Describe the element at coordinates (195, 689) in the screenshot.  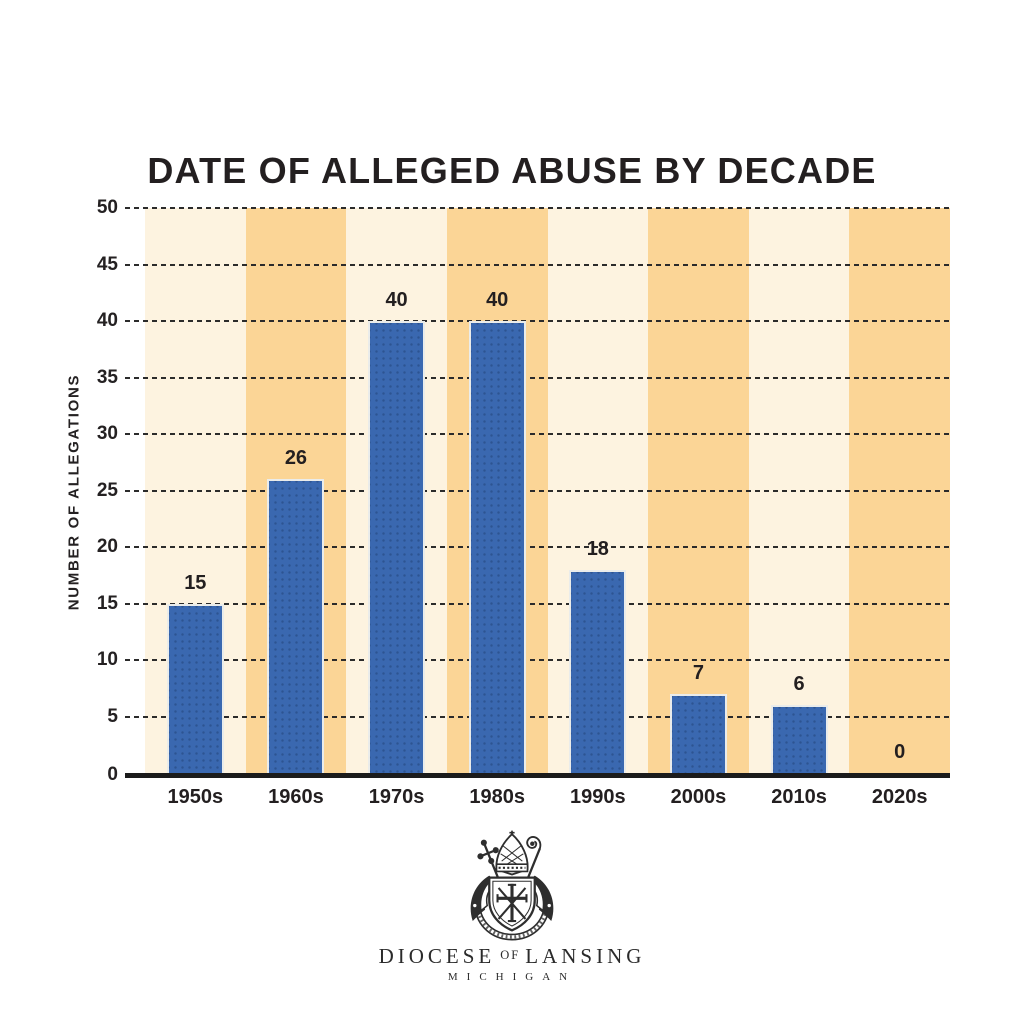
I see `bar-1950s` at that location.